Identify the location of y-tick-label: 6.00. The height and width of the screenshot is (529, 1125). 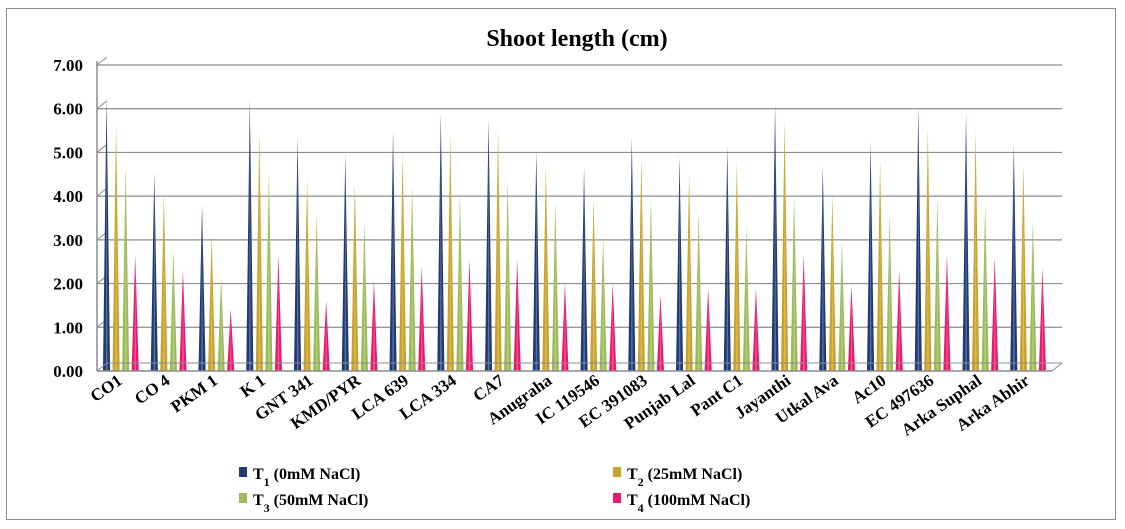
(68, 109).